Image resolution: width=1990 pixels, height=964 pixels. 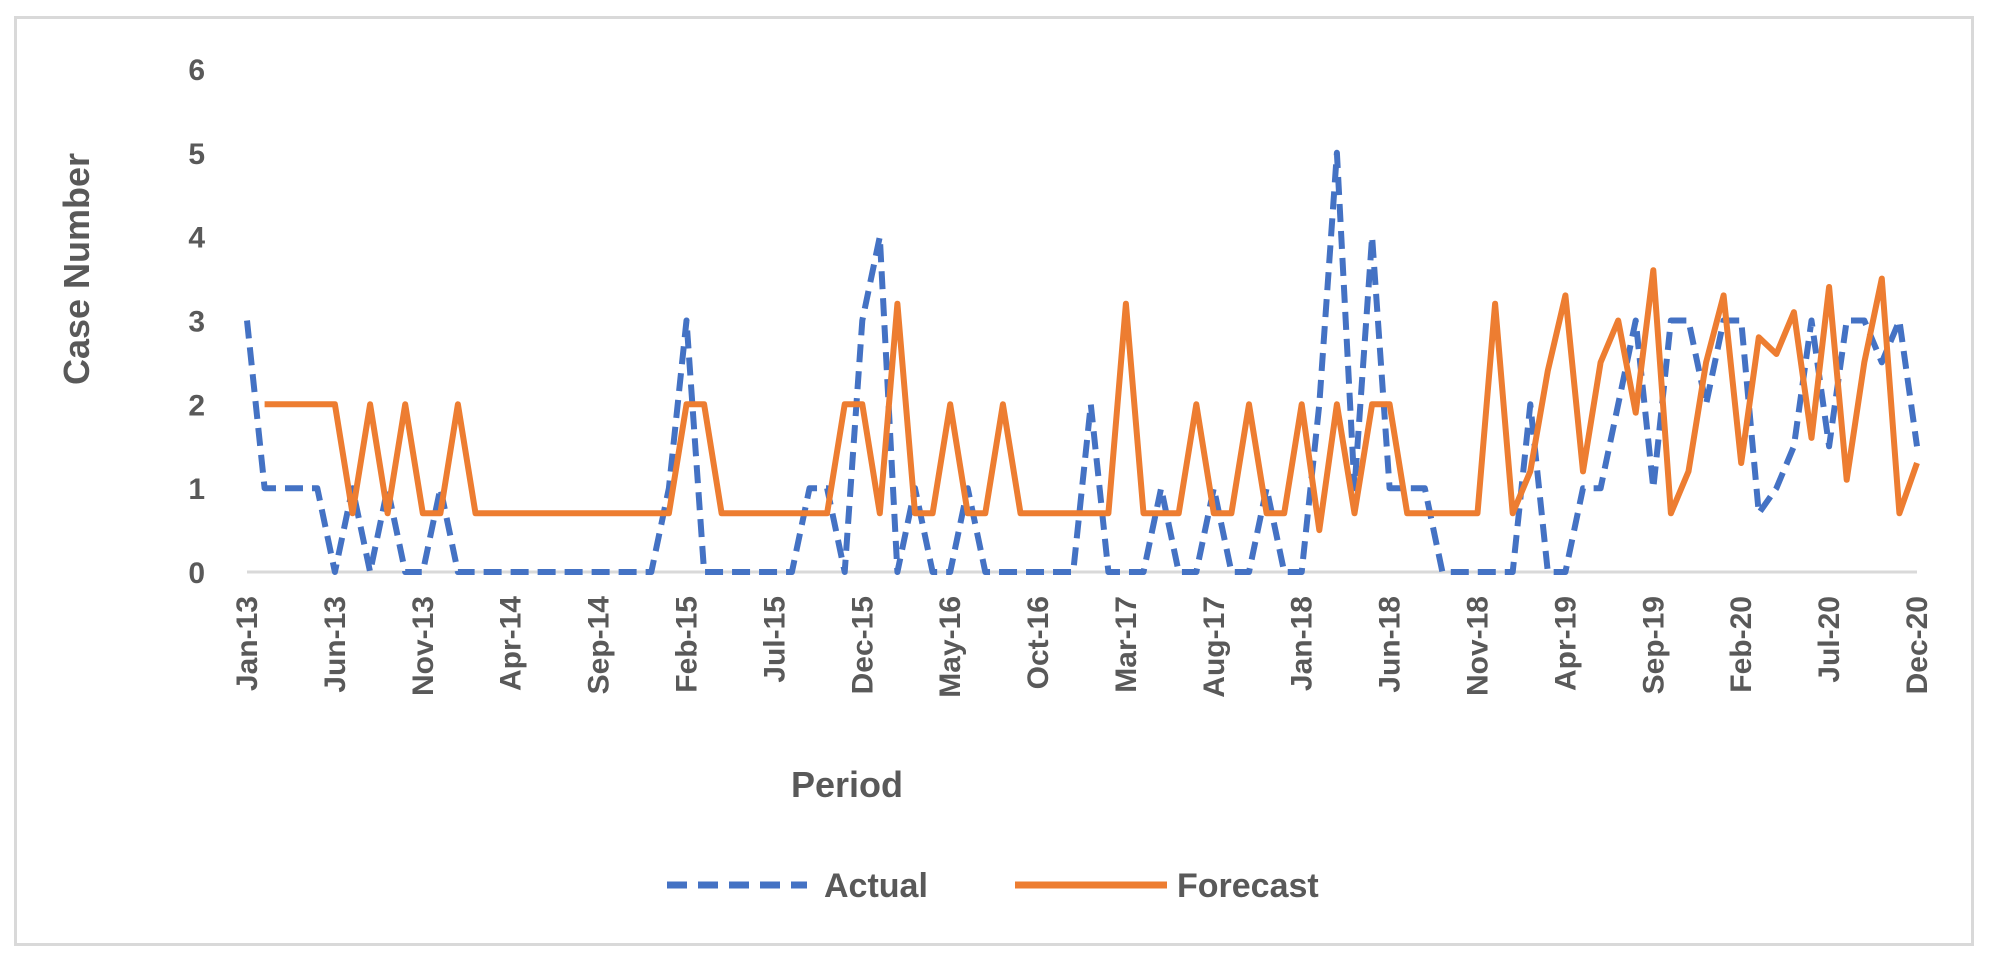 I want to click on x-tick-label: Apr-14, so click(x=511, y=643).